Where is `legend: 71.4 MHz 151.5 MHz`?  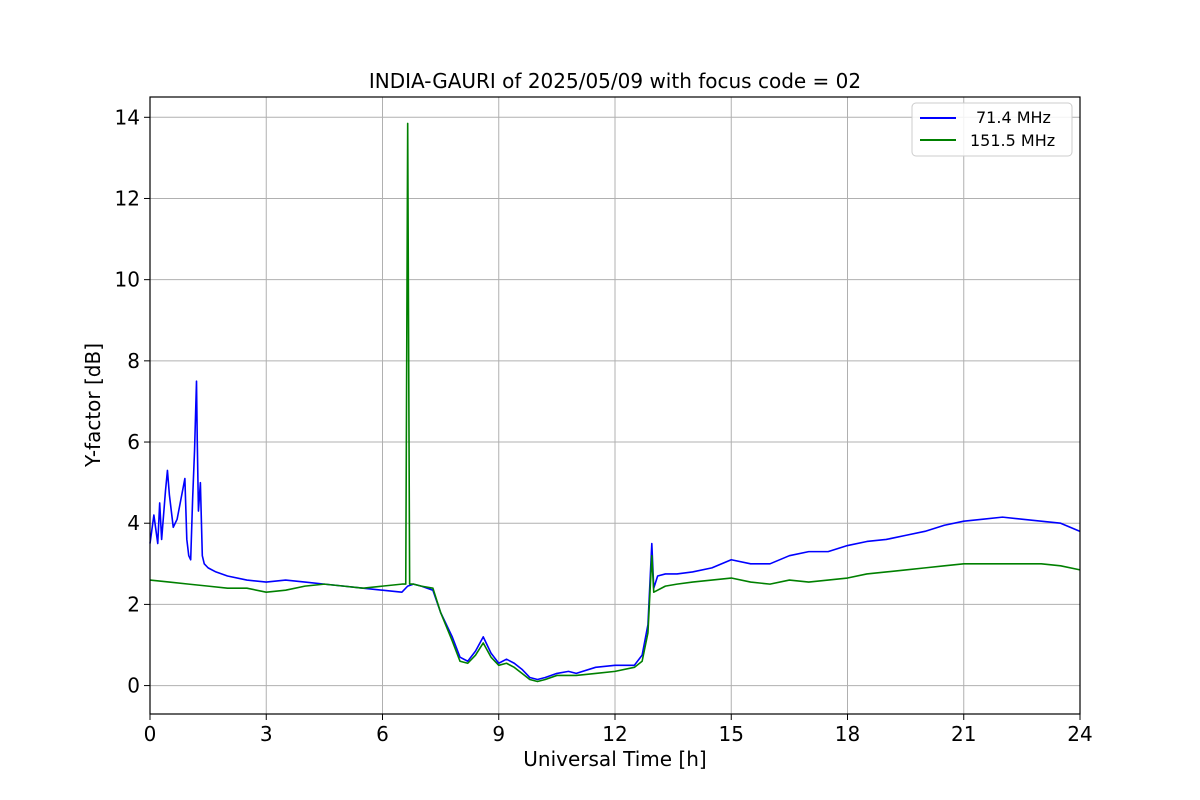
legend: 71.4 MHz 151.5 MHz is located at coordinates (992, 129).